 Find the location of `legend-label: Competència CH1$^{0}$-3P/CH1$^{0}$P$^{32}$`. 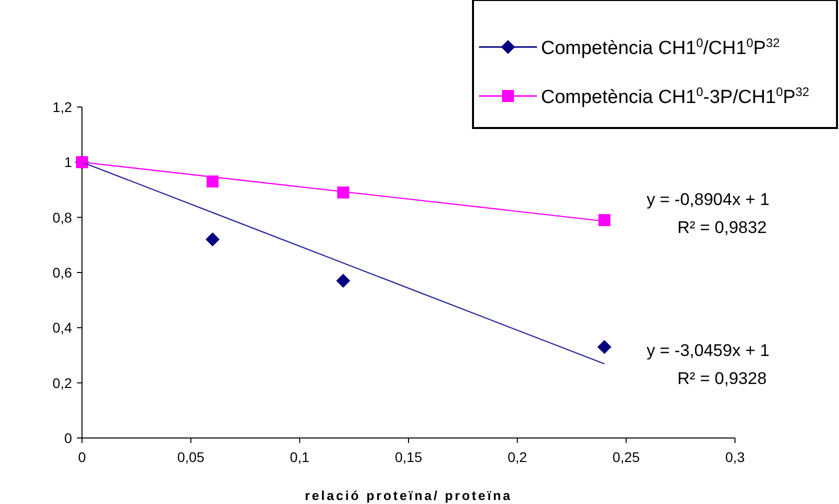

legend-label: Competència CH1$^{0}$-3P/CH1$^{0}$P$^{32}$ is located at coordinates (675, 96).